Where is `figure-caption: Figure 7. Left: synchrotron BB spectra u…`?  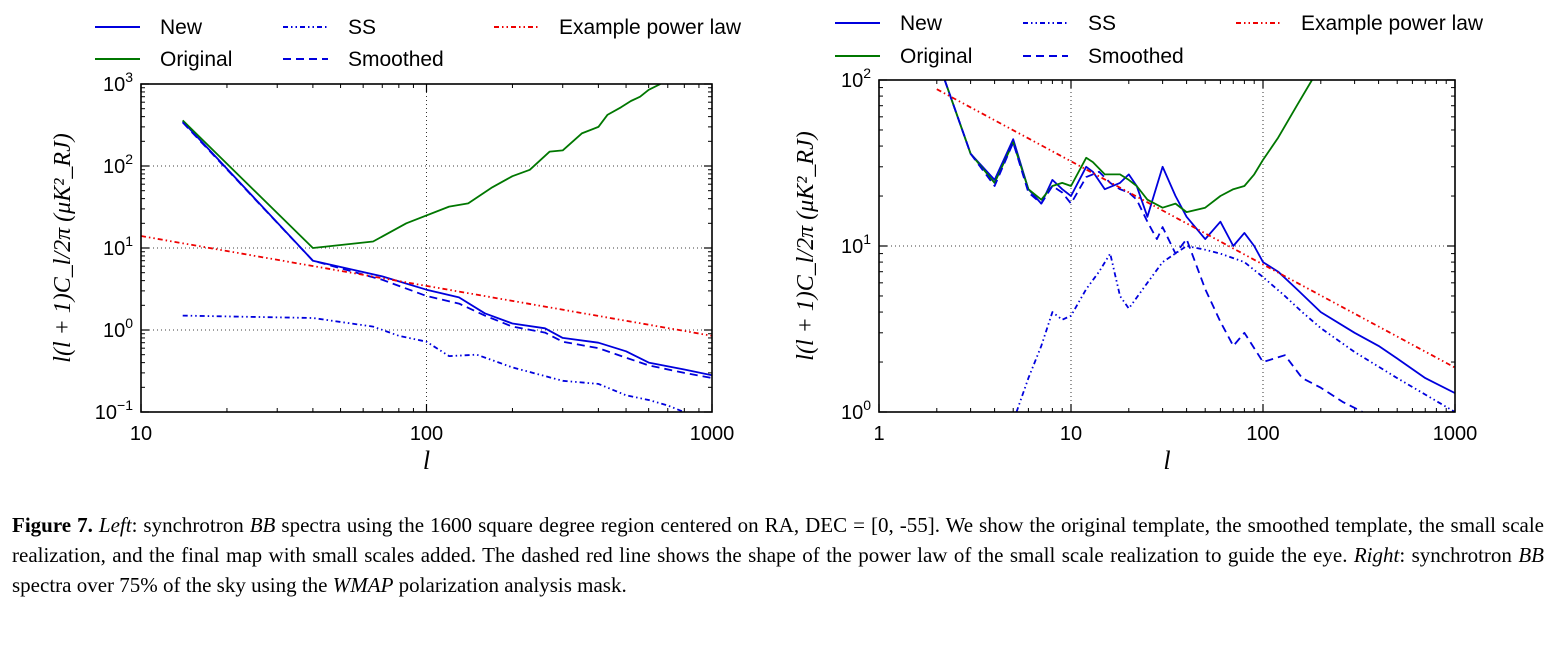 figure-caption: Figure 7. Left: synchrotron BB spectra u… is located at coordinates (778, 555).